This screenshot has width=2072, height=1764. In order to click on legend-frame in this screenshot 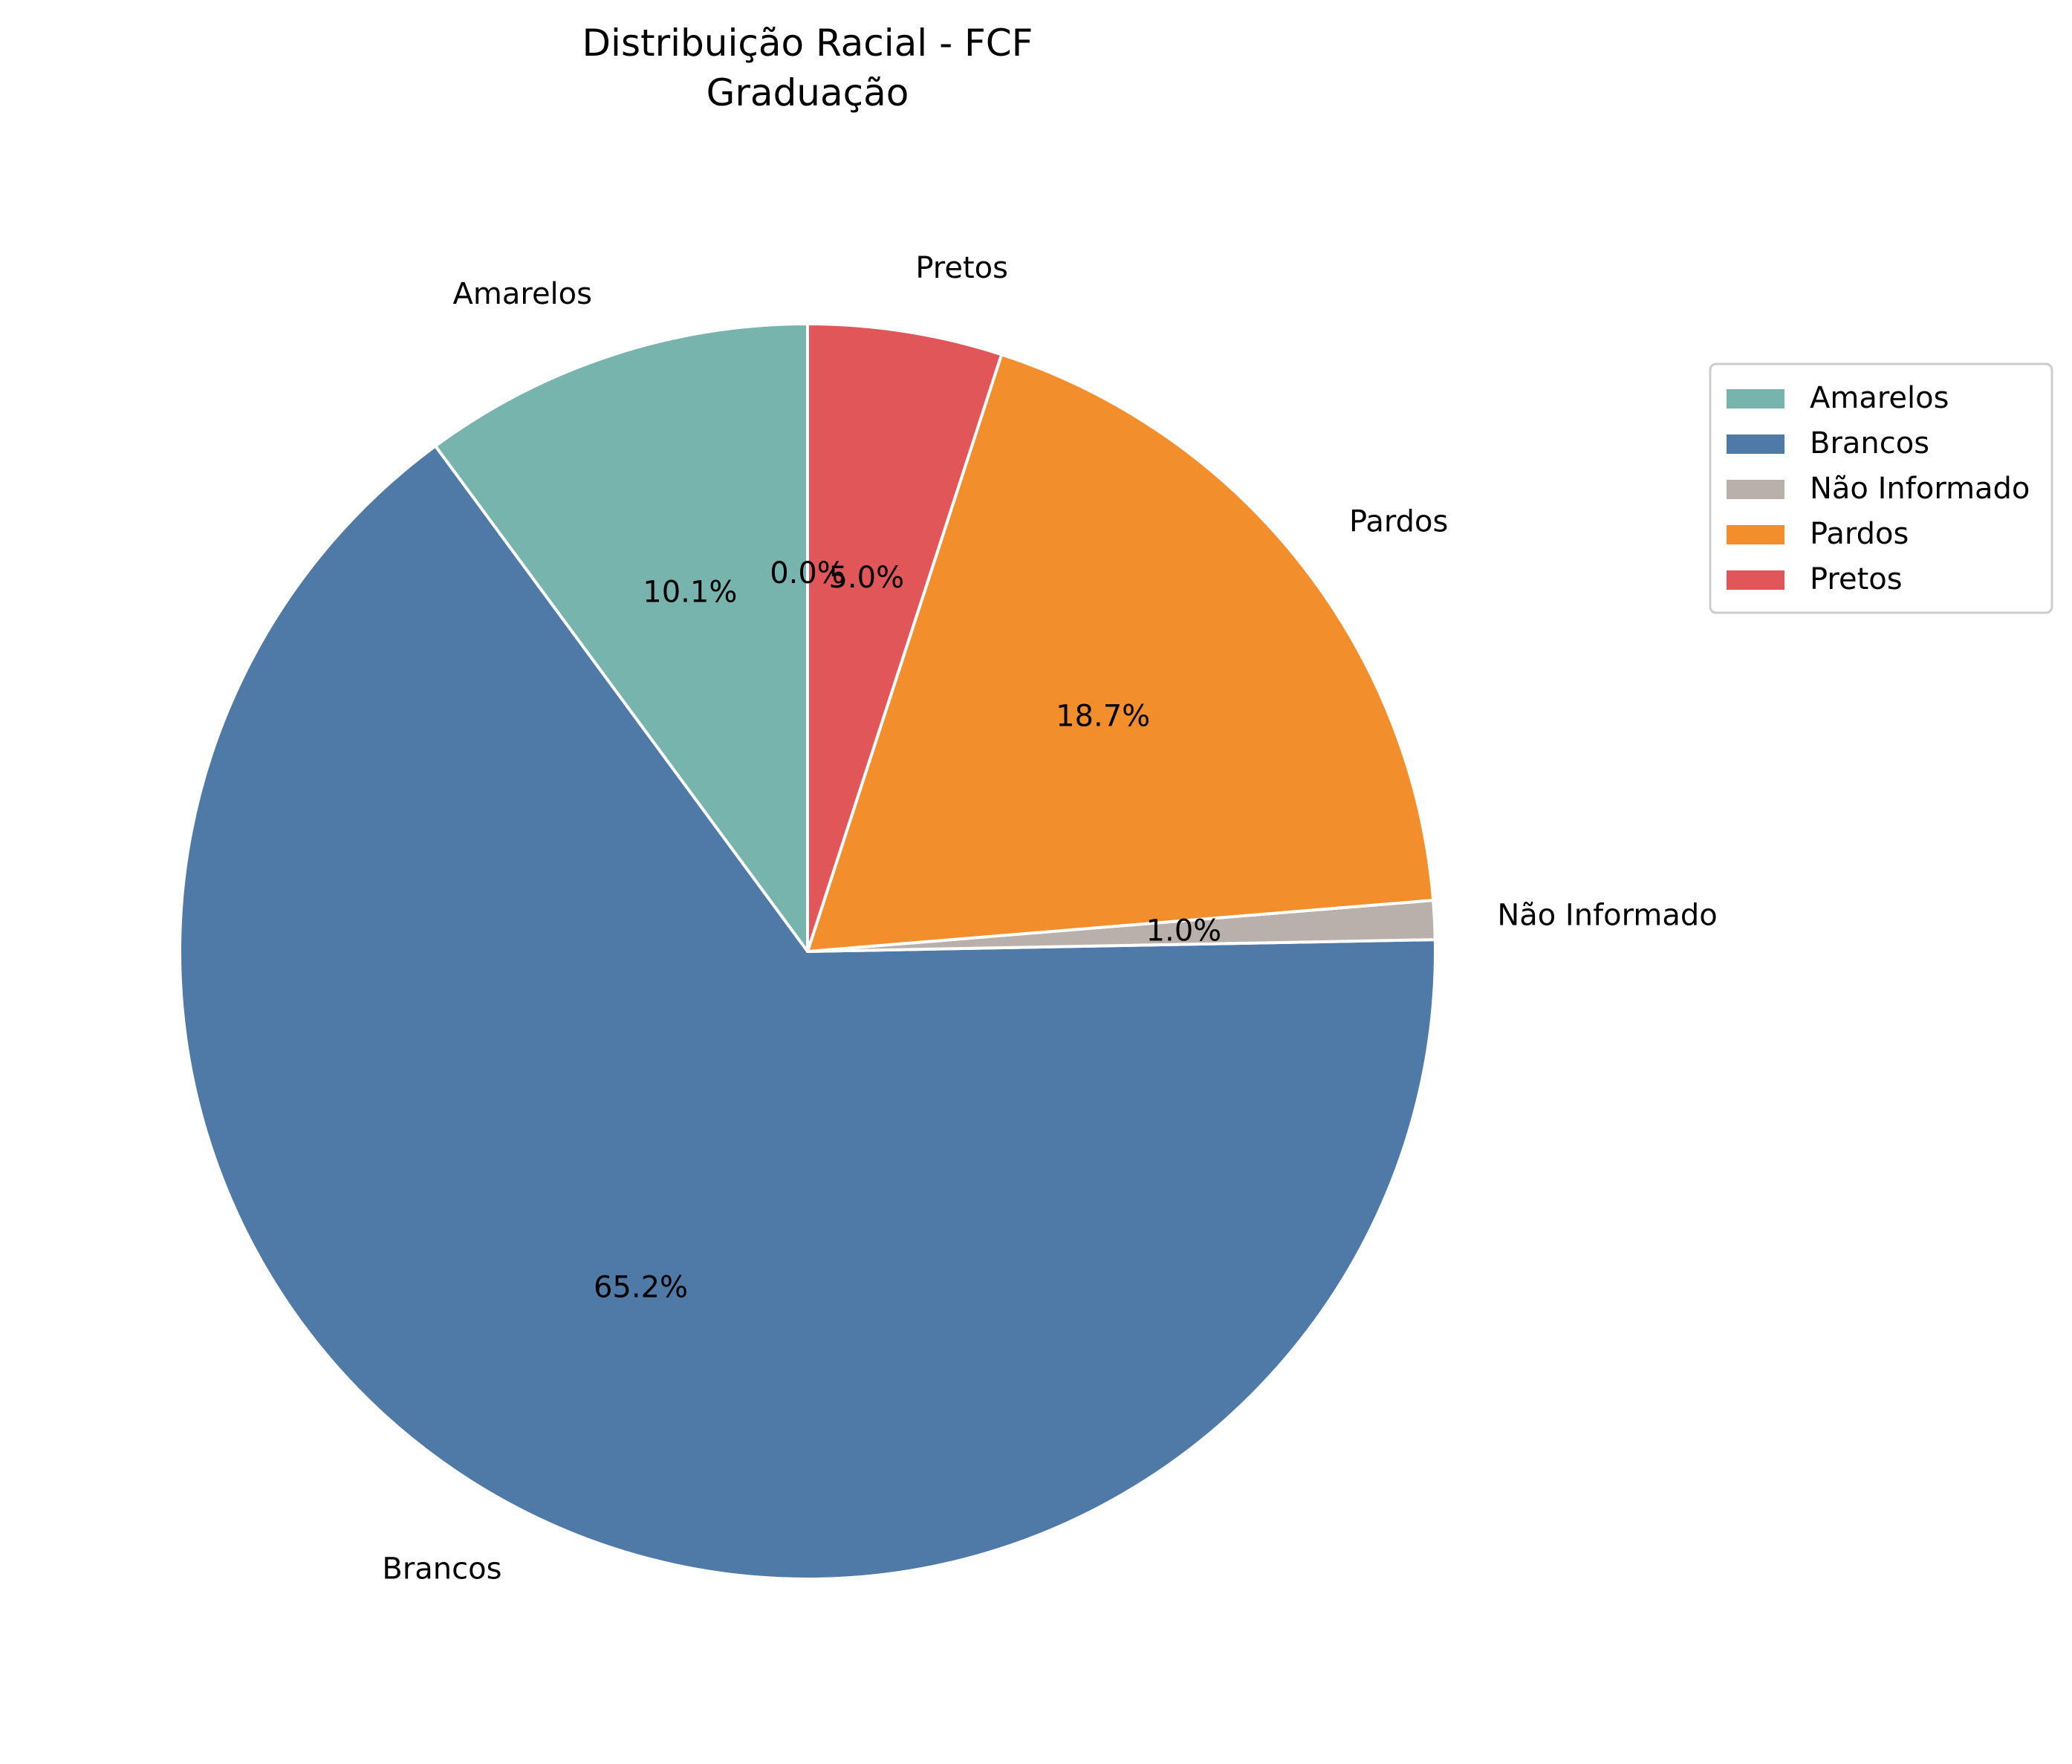, I will do `click(1881, 488)`.